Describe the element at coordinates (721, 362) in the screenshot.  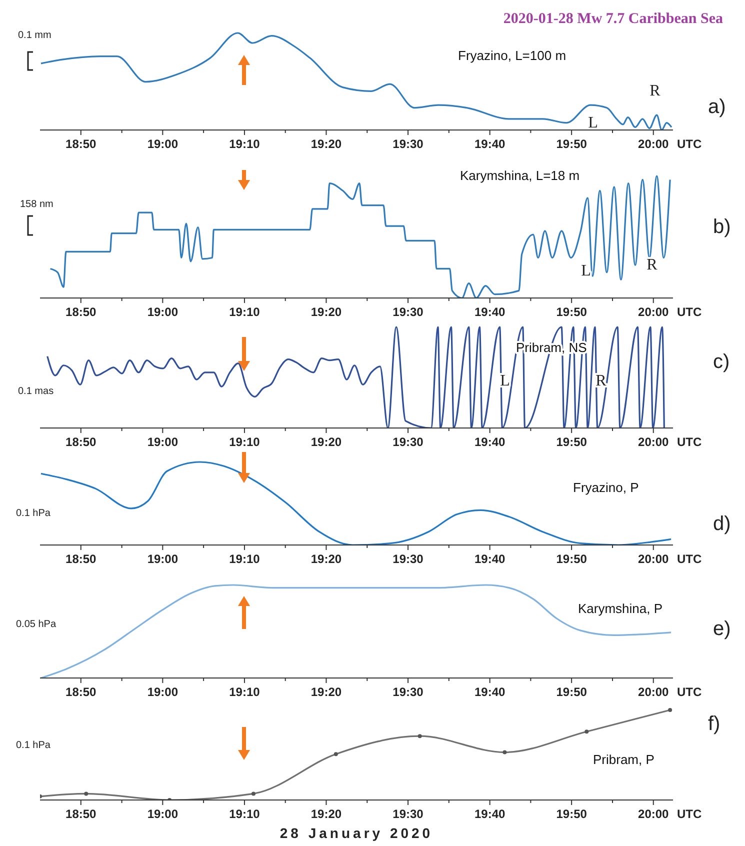
I see `text: c)` at that location.